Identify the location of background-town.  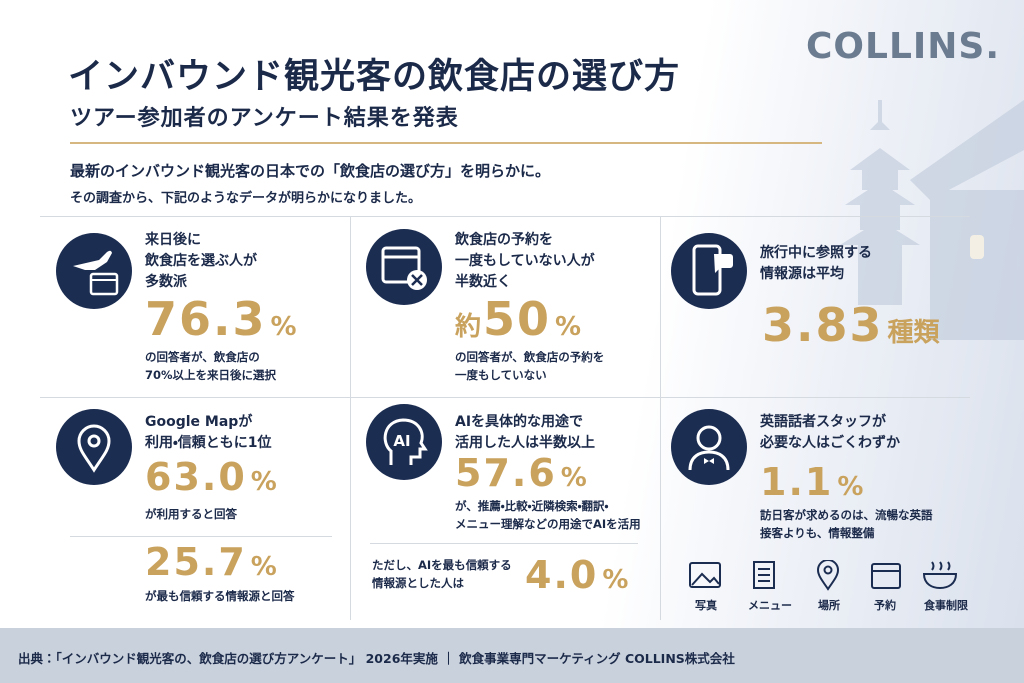
(932, 220).